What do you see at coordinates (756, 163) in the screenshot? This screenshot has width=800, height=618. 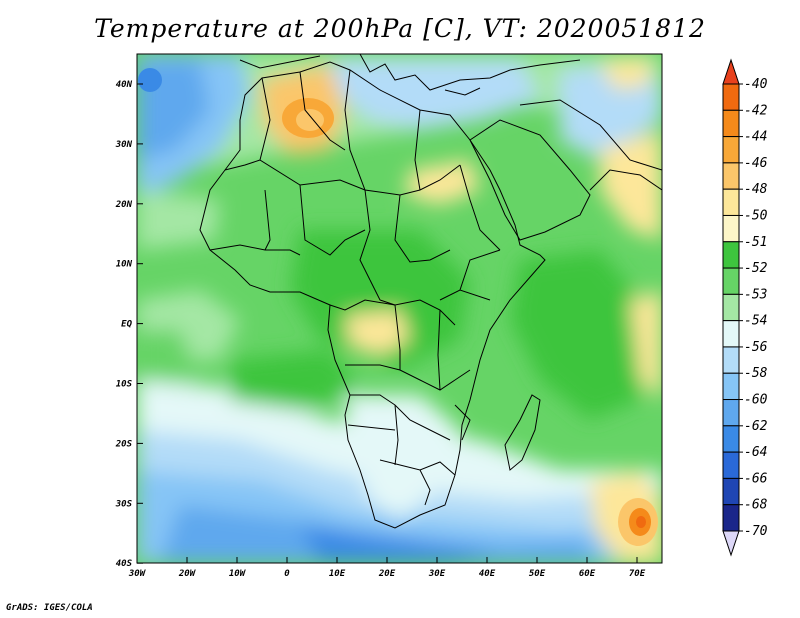 I see `colorbar-label: -46` at bounding box center [756, 163].